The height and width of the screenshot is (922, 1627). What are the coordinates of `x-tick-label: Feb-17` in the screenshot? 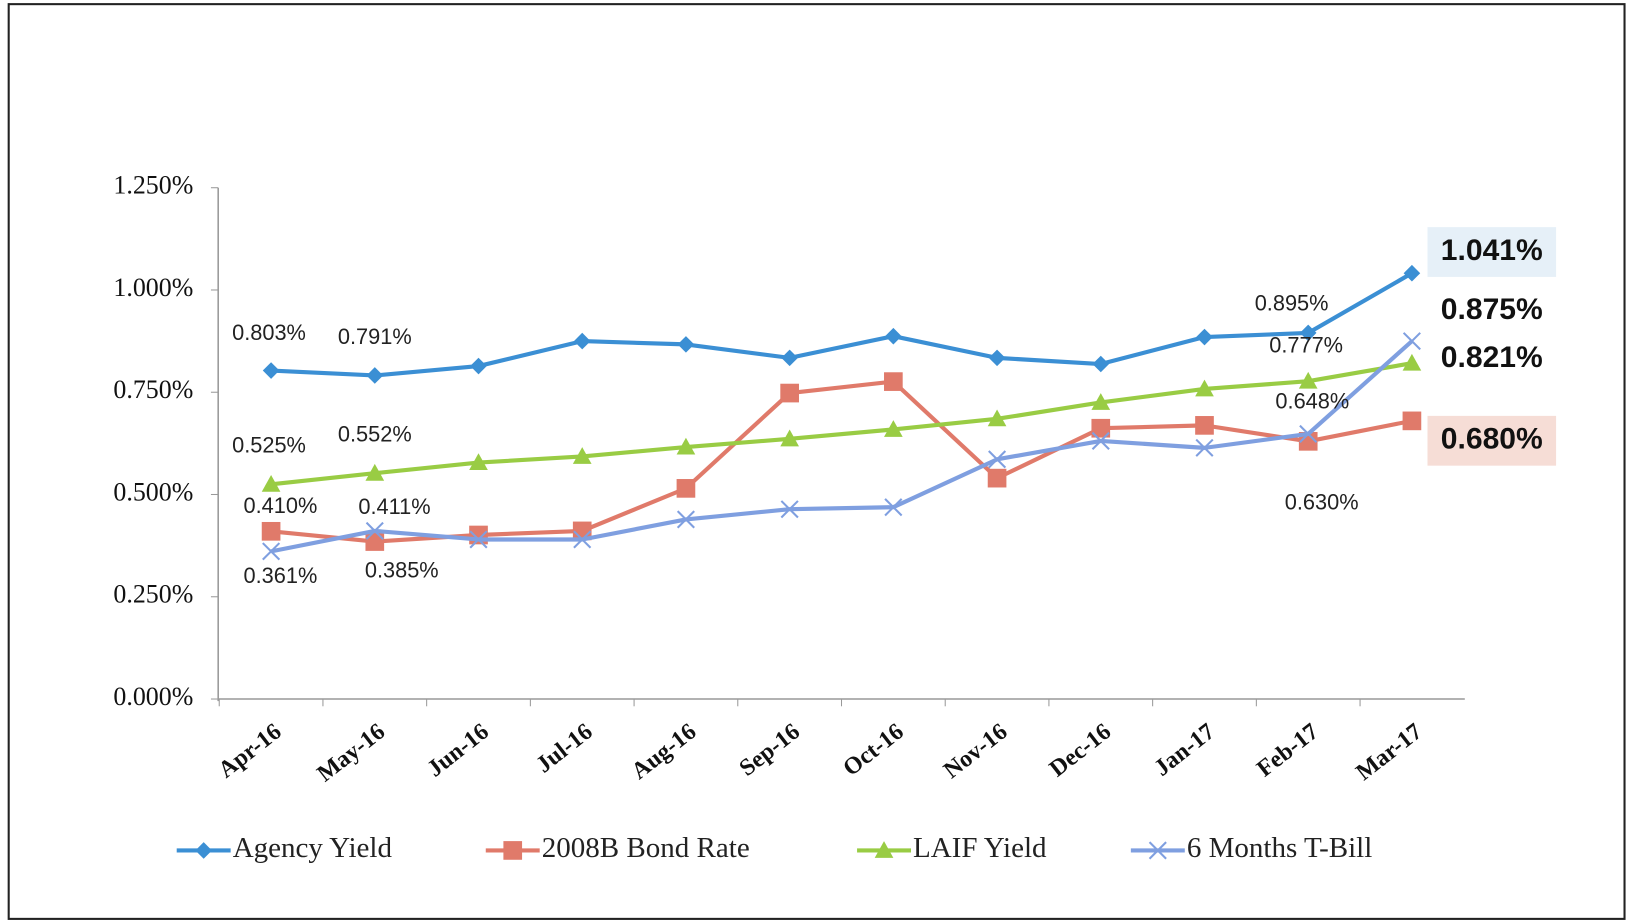 It's located at (1287, 751).